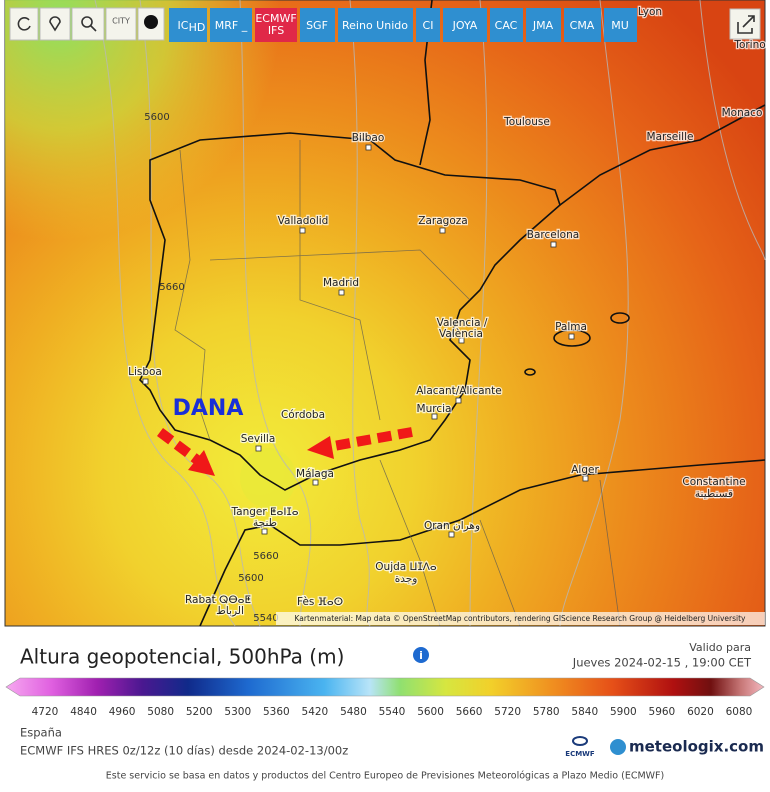 The width and height of the screenshot is (770, 792). Describe the element at coordinates (749, 45) in the screenshot. I see `city-label: Torino` at that location.